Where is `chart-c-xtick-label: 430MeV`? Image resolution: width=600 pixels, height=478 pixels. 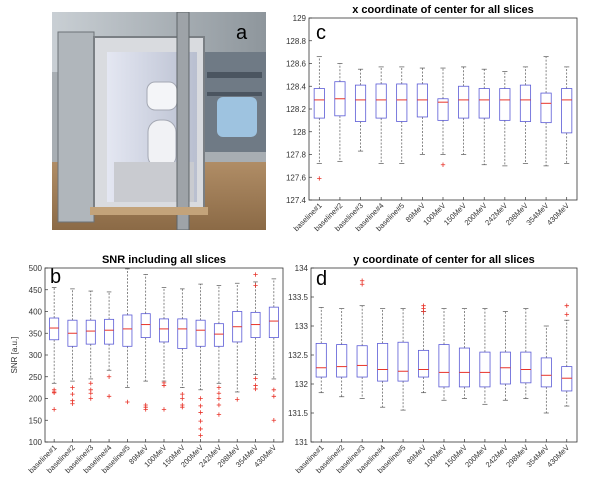
chart-c-xtick-label: 430MeV is located at coordinates (558, 214).